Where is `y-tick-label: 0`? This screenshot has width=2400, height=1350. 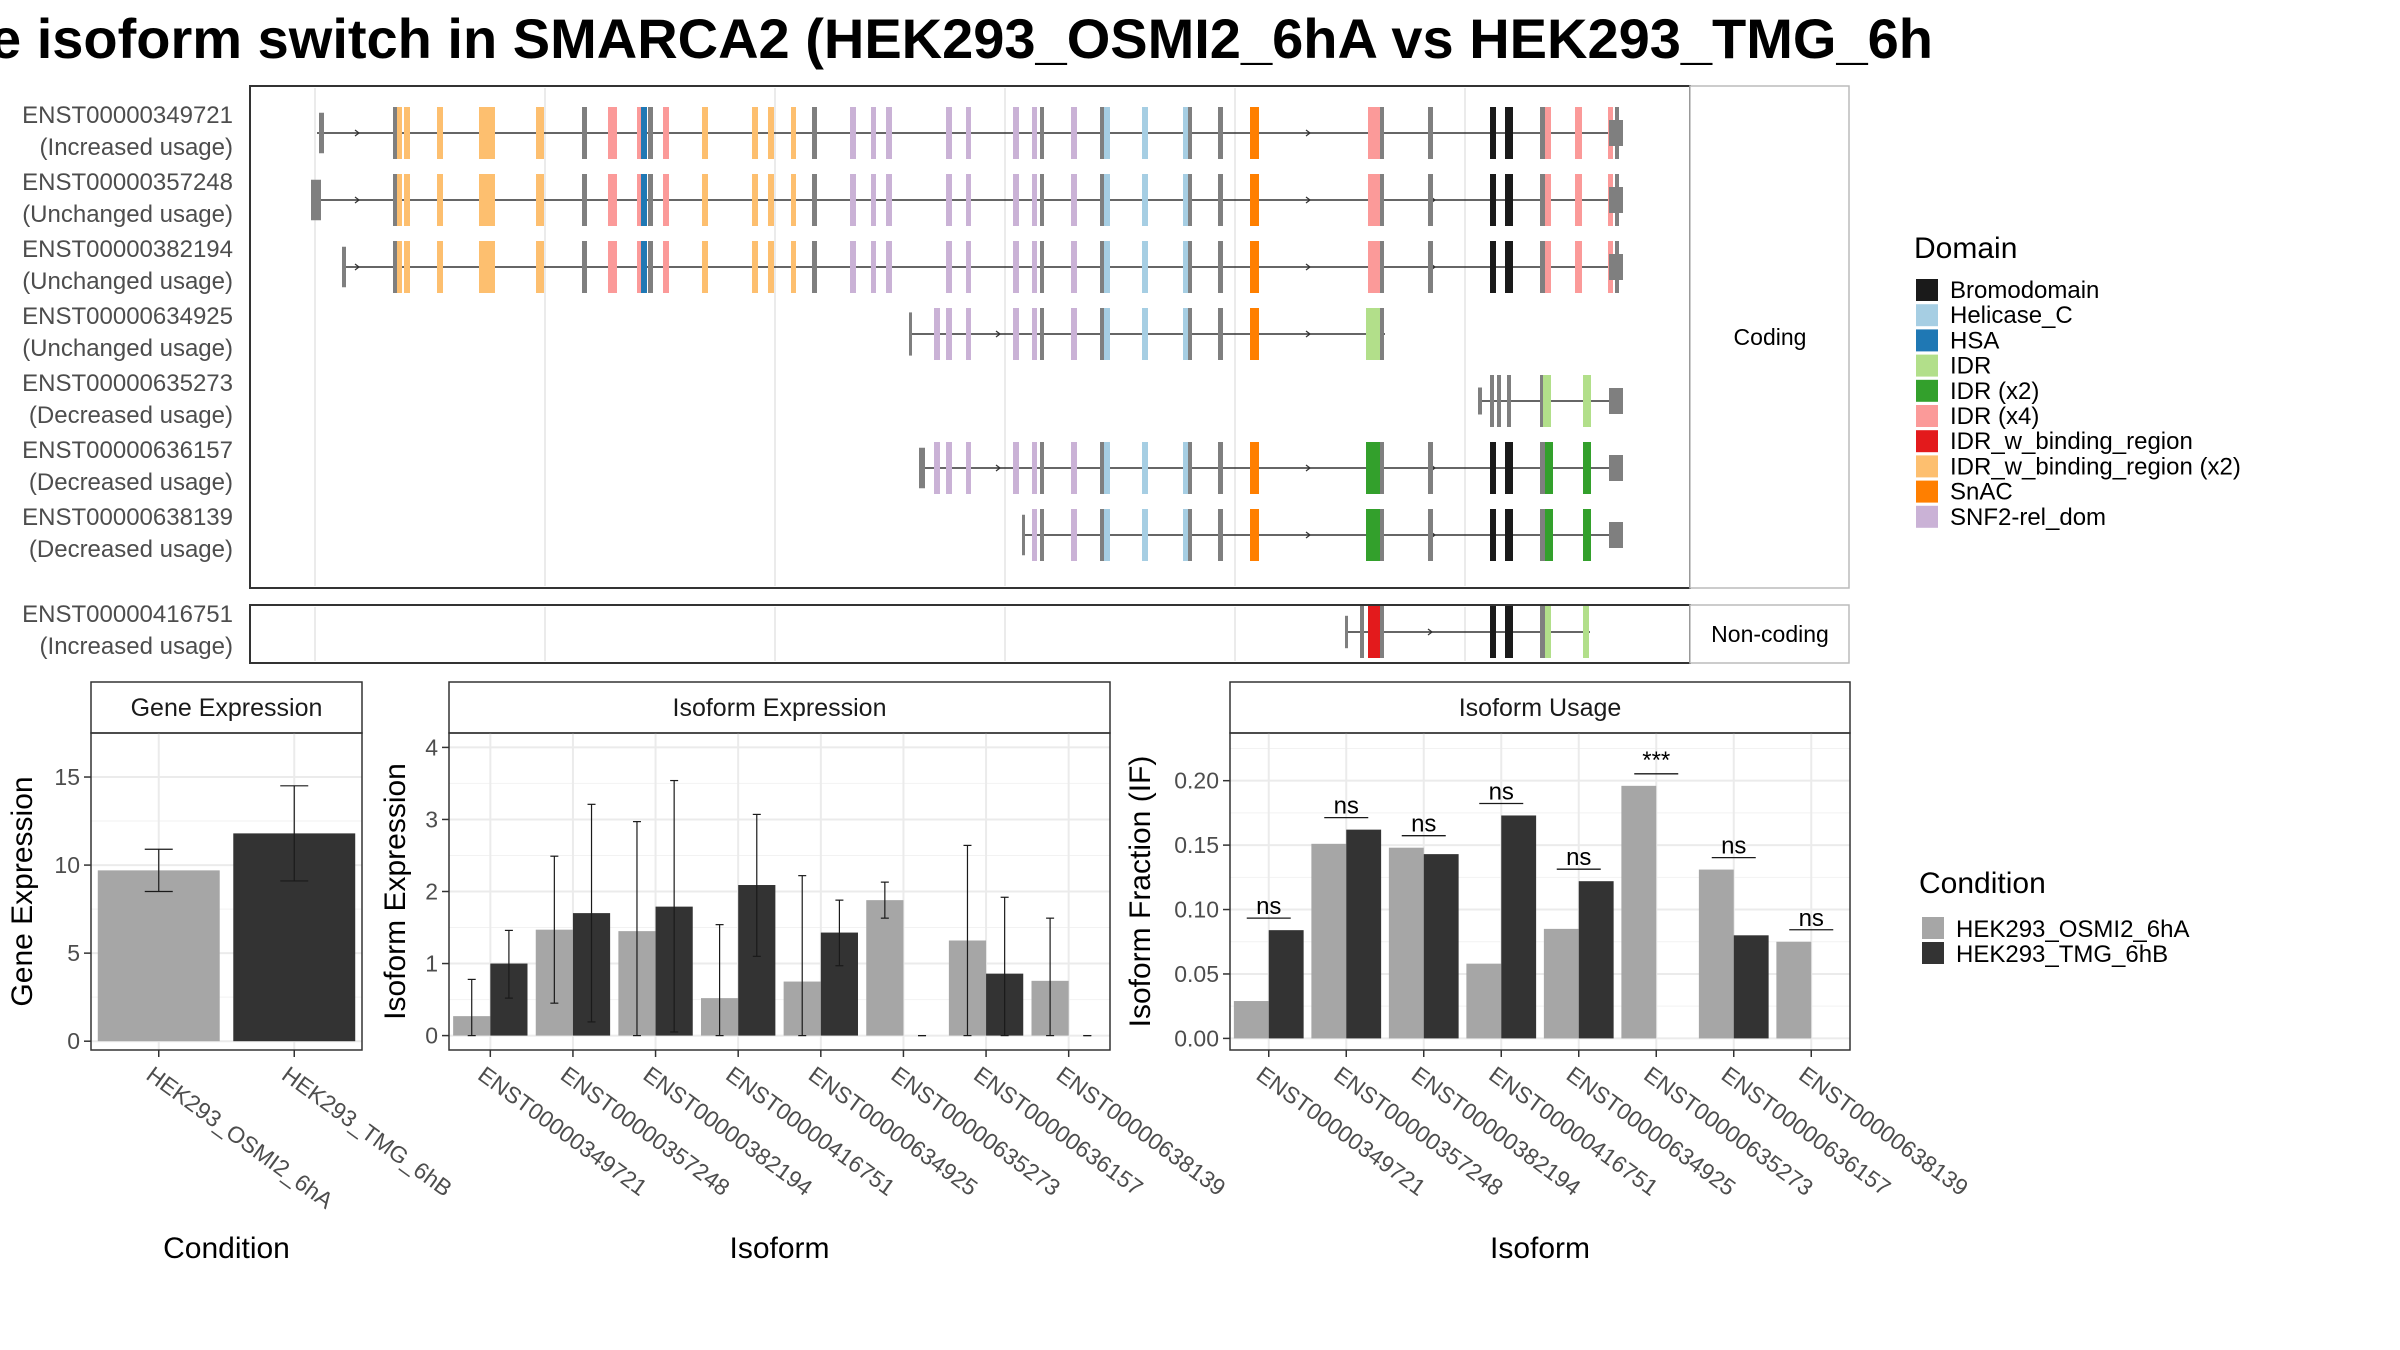 y-tick-label: 0 is located at coordinates (431, 1036).